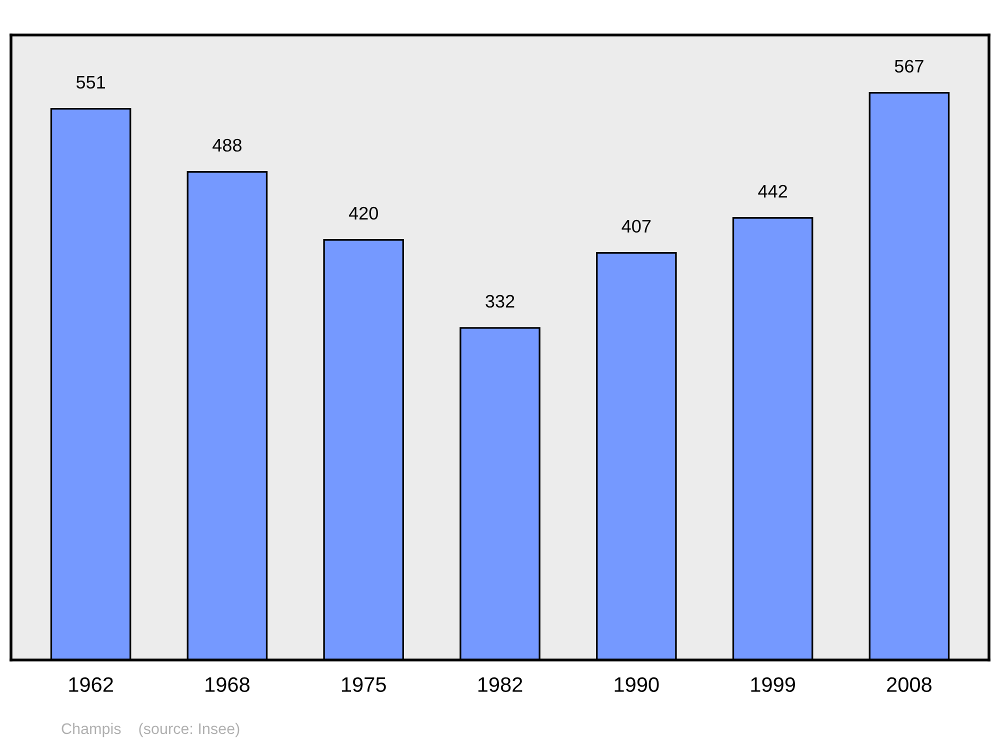 The width and height of the screenshot is (1000, 747). What do you see at coordinates (364, 684) in the screenshot?
I see `x-tick-label: 1975` at bounding box center [364, 684].